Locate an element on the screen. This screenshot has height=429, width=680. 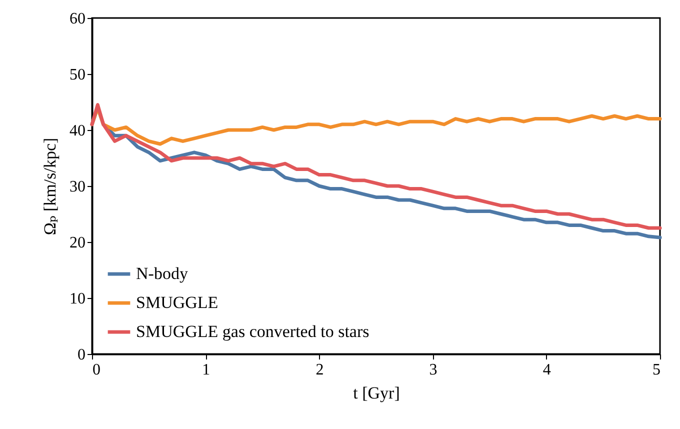
x-tick-label: 2 is located at coordinates (320, 370).